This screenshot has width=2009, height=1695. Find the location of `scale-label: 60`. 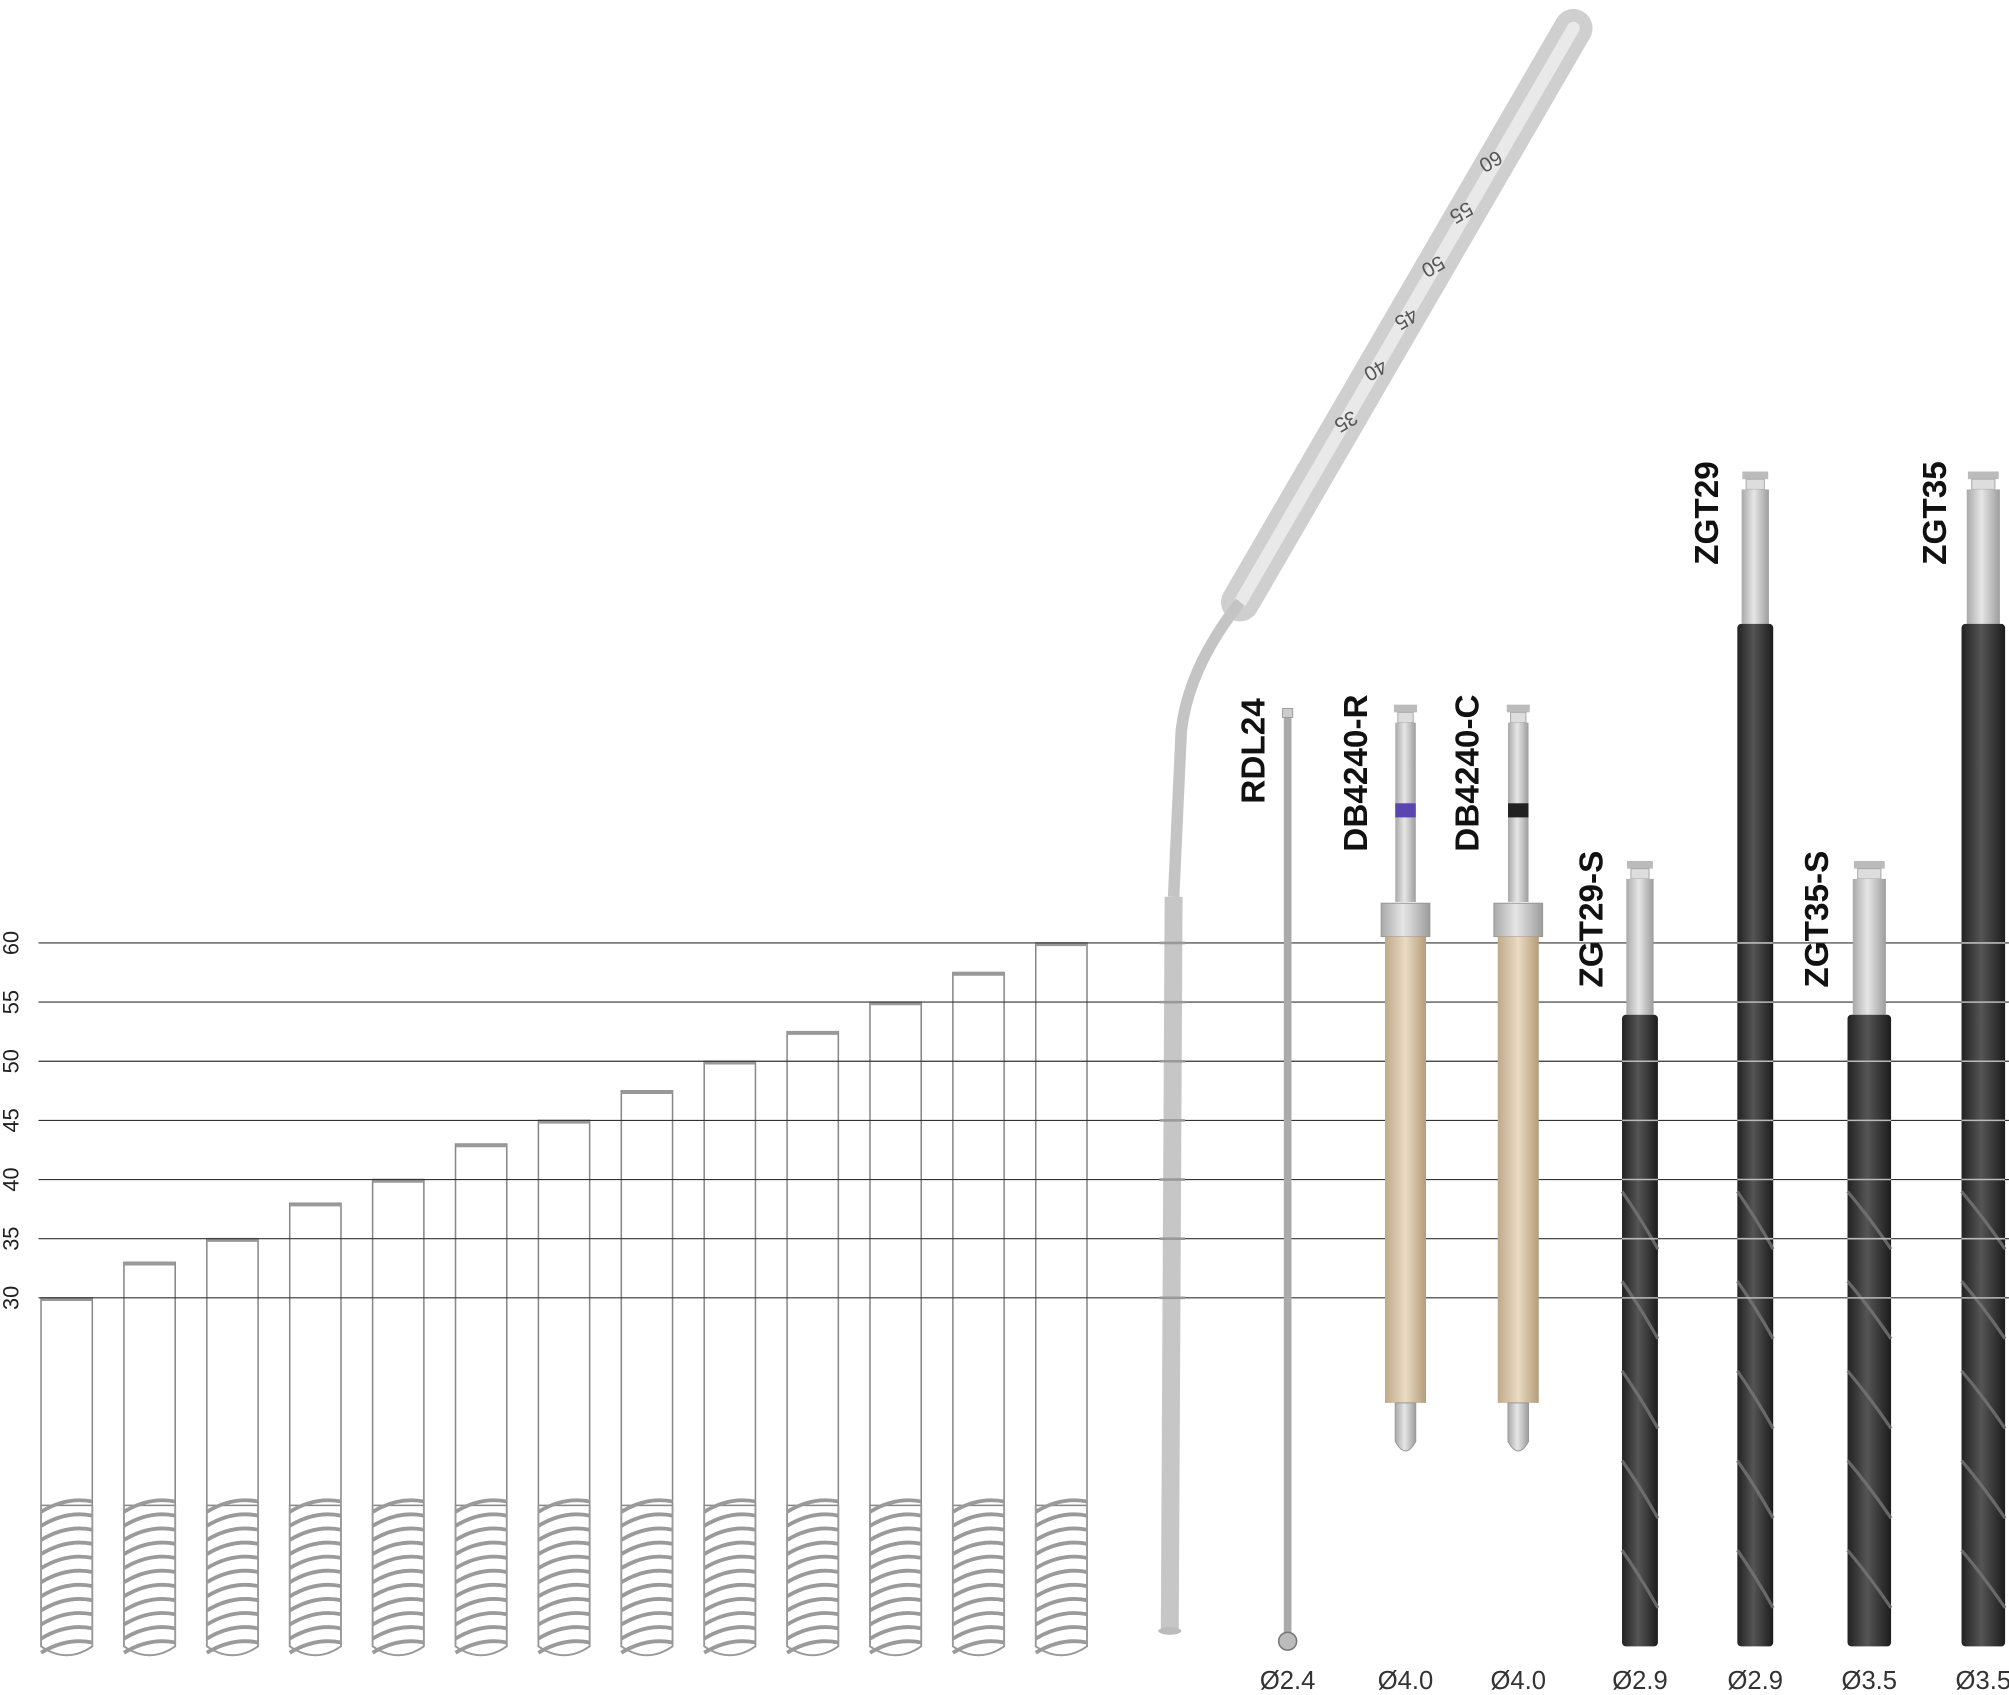

scale-label: 60 is located at coordinates (12, 943).